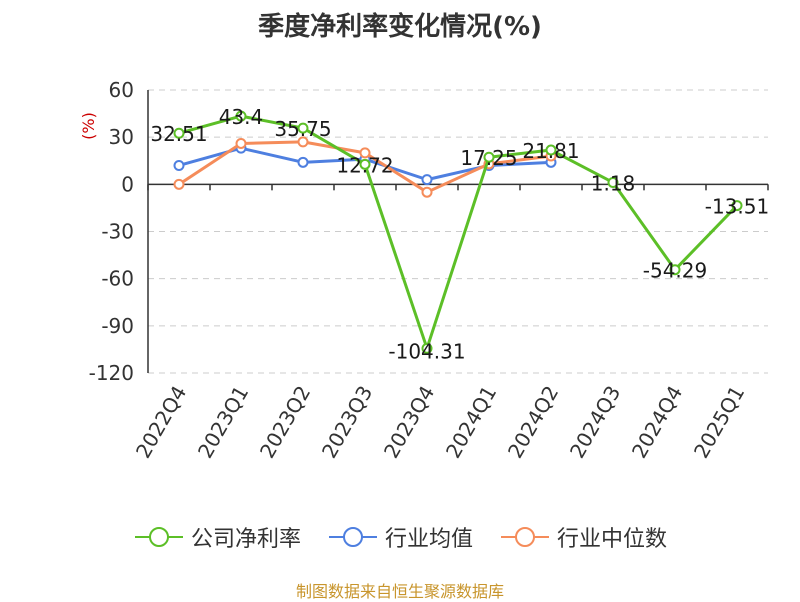 The width and height of the screenshot is (800, 602). What do you see at coordinates (595, 422) in the screenshot?
I see `x-tick-label: 2024Q3` at bounding box center [595, 422].